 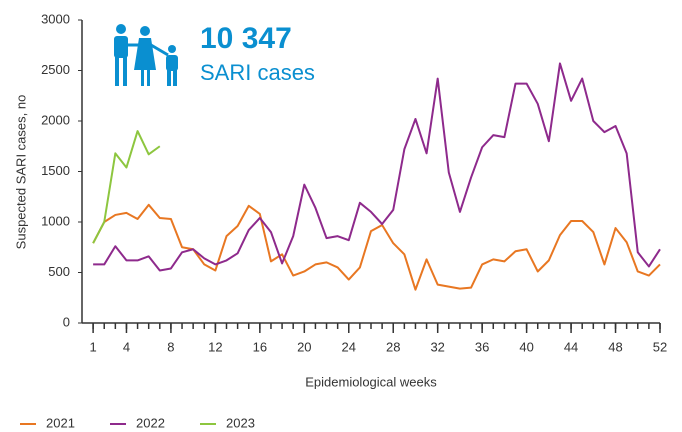 I want to click on x-tick-label: 24, so click(x=349, y=346).